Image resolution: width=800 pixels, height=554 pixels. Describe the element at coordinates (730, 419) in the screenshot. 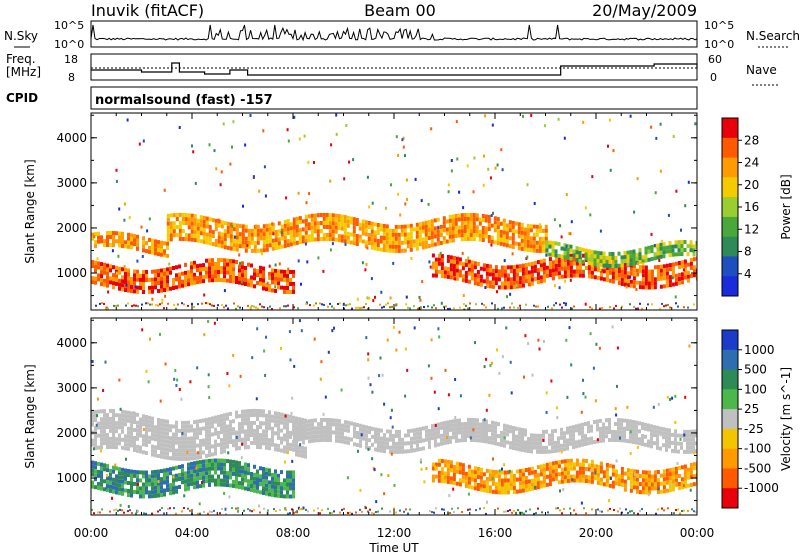

I see `colorbar-frame` at that location.